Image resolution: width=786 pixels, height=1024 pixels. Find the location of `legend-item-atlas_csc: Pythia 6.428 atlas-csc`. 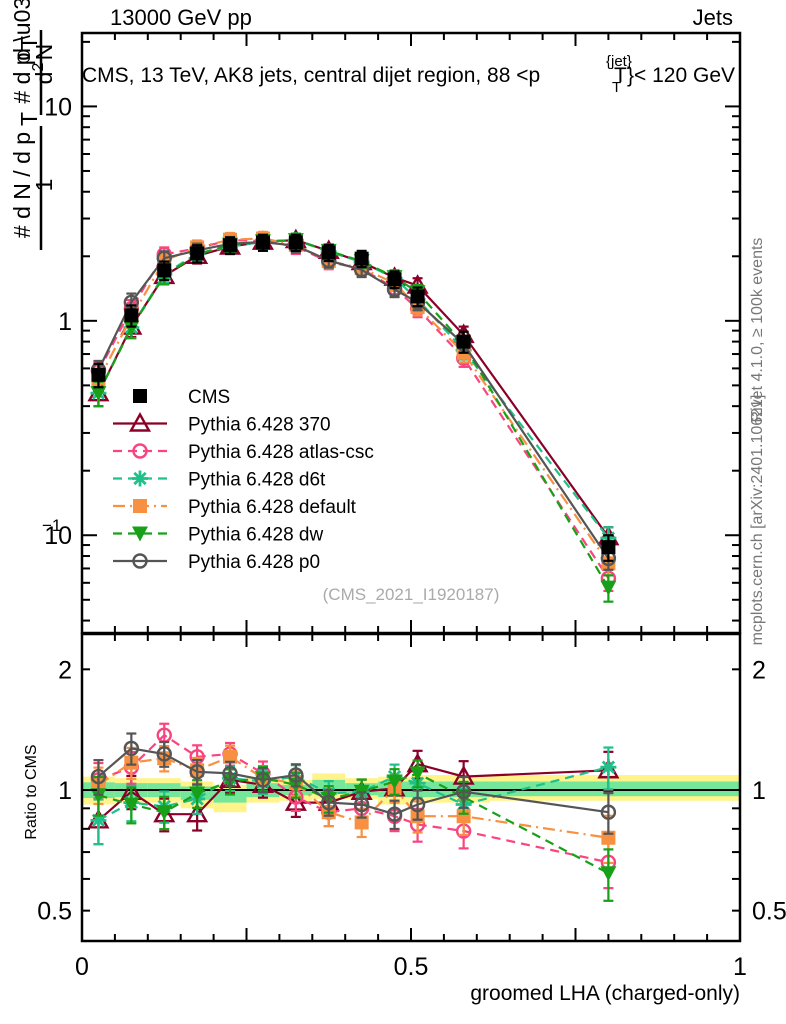

legend-item-atlas_csc: Pythia 6.428 atlas-csc is located at coordinates (243, 452).